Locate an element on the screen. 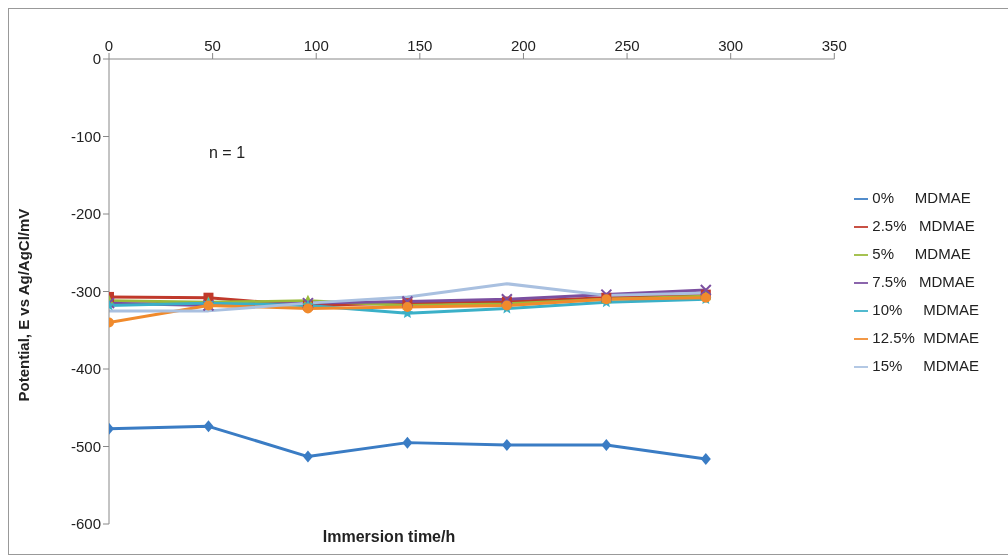 The image size is (1008, 557). x-tick-label: 200 is located at coordinates (523, 45).